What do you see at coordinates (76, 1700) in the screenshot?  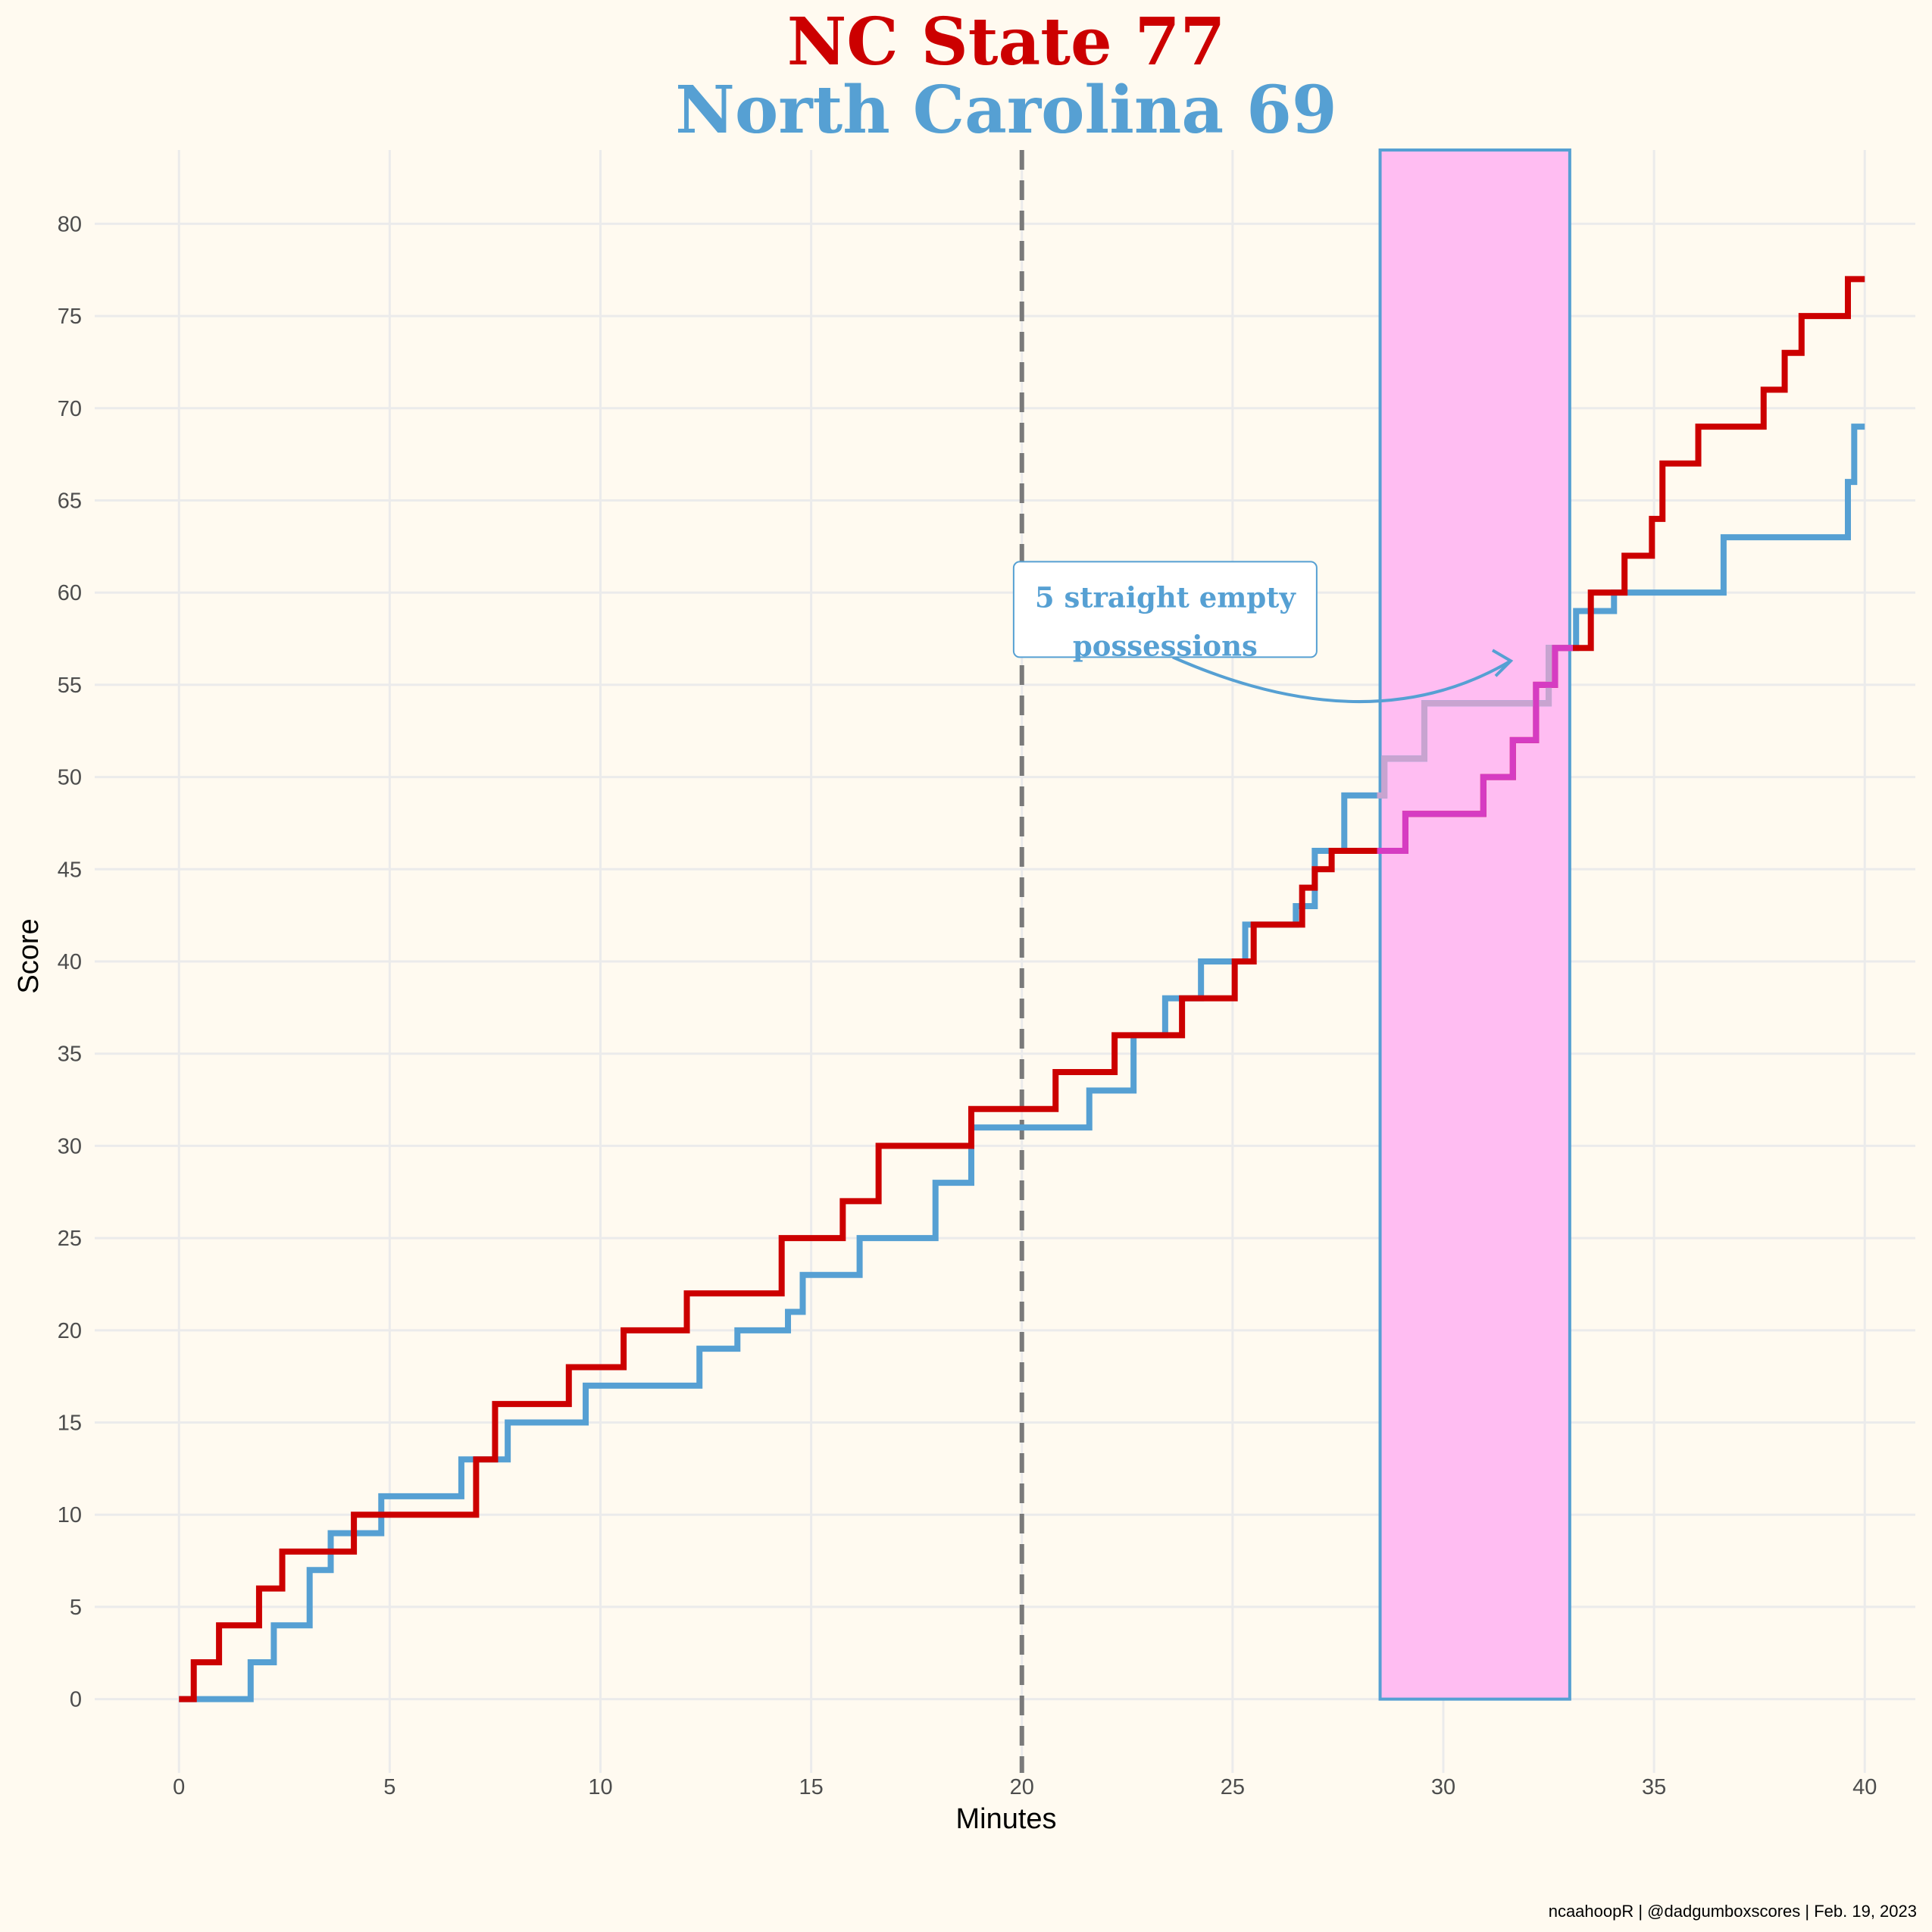 I see `y-tick-label: 0` at bounding box center [76, 1700].